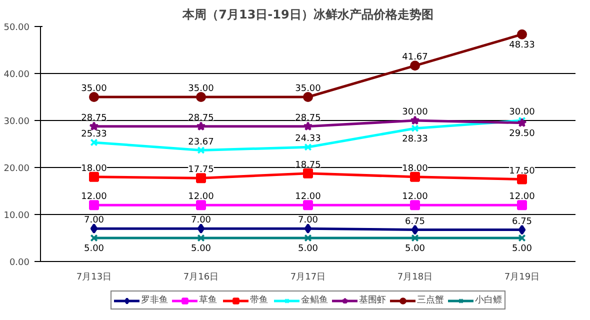 The height and width of the screenshot is (320, 590). What do you see at coordinates (19, 263) in the screenshot?
I see `y-tick-label: 0.00` at bounding box center [19, 263].